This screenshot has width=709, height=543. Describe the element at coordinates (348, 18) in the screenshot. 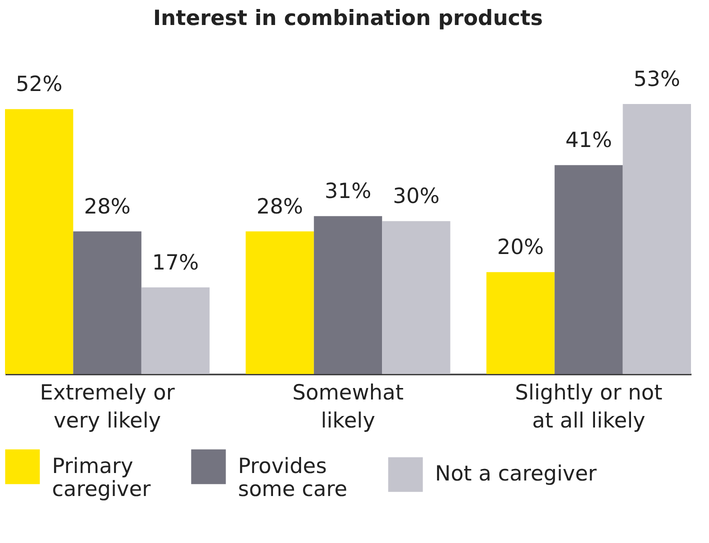

I see `chart-title: Interest in combination products` at that location.